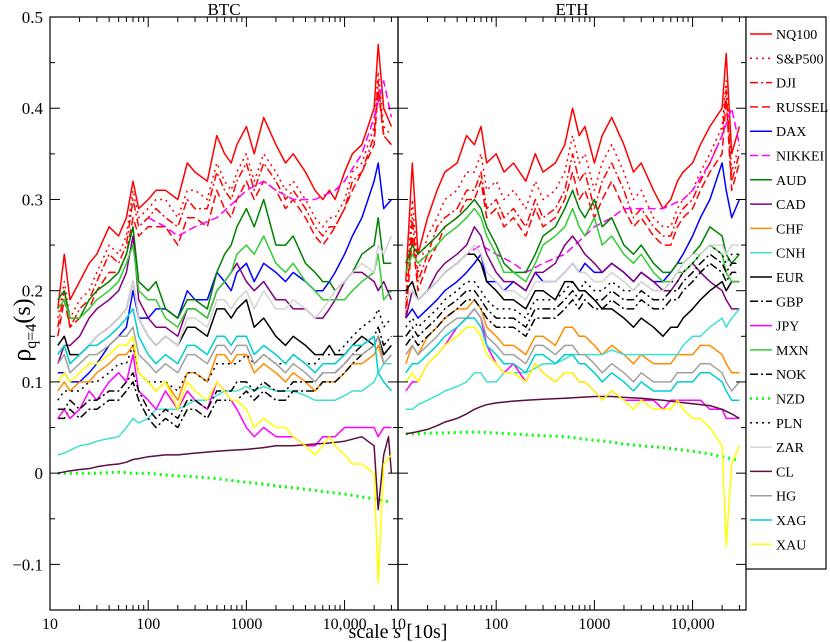 The image size is (830, 642). I want to click on series-line-eth-nok, so click(572, 295).